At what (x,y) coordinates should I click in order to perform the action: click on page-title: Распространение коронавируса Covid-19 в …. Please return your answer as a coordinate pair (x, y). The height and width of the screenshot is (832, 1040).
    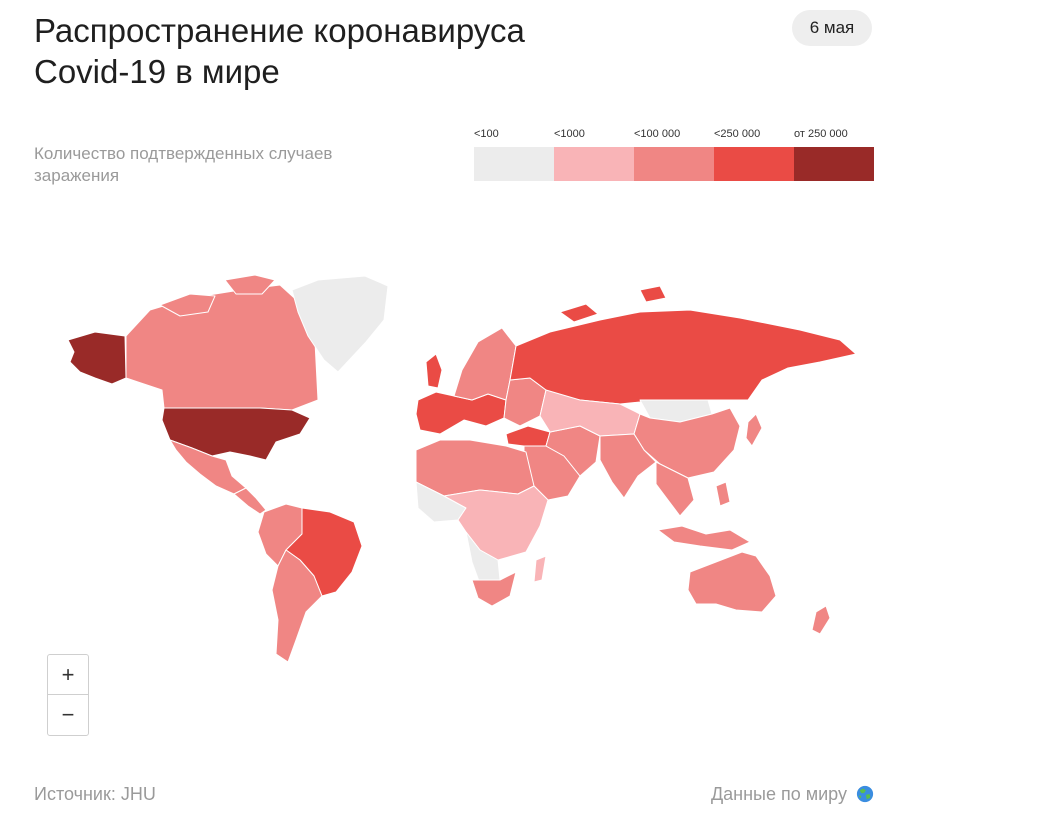
    Looking at the image, I should click on (344, 51).